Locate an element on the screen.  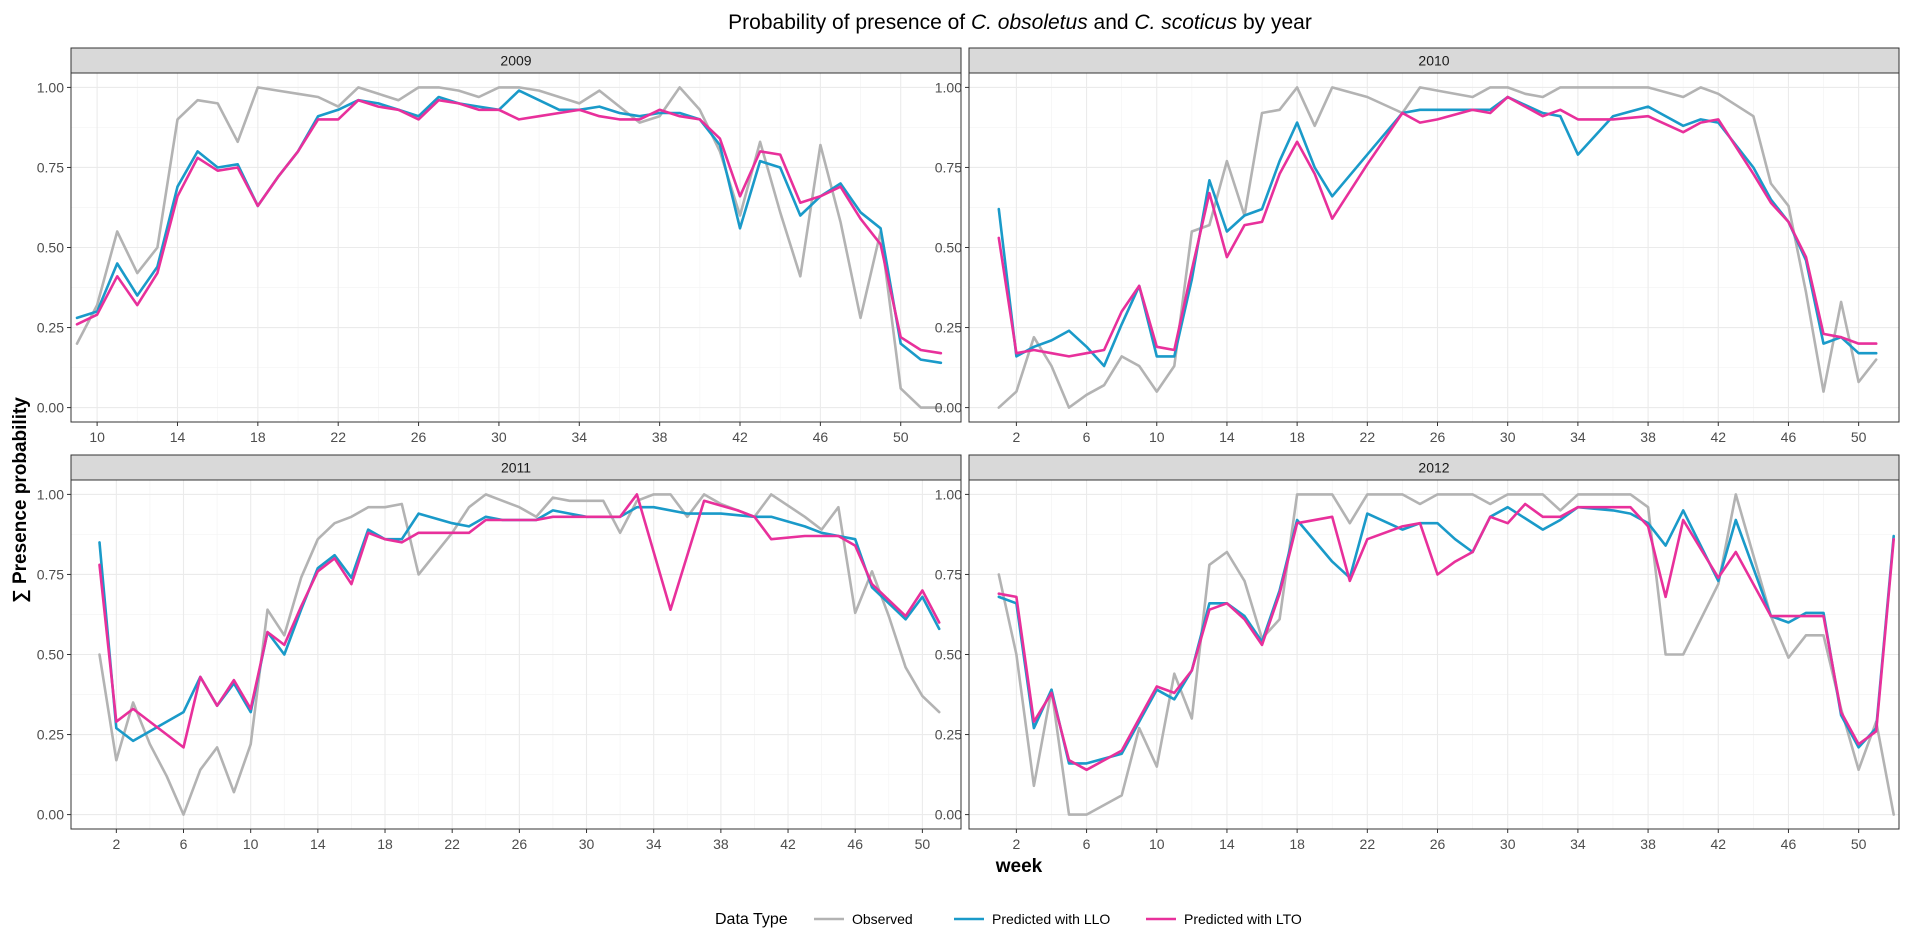
legend-label: Predicted with LTO is located at coordinates (1243, 919).